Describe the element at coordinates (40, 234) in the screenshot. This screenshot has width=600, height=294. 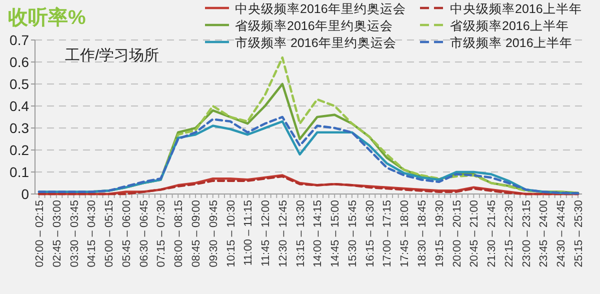
I see `x-tick-label: 02:00 – 02:15` at that location.